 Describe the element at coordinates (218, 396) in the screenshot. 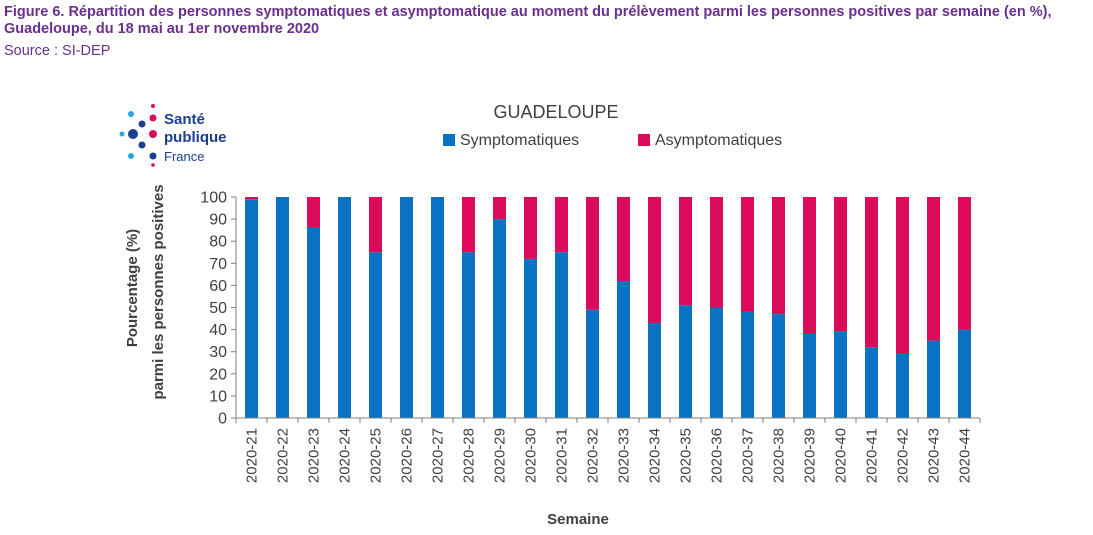

I see `y-tick-label: 10` at that location.